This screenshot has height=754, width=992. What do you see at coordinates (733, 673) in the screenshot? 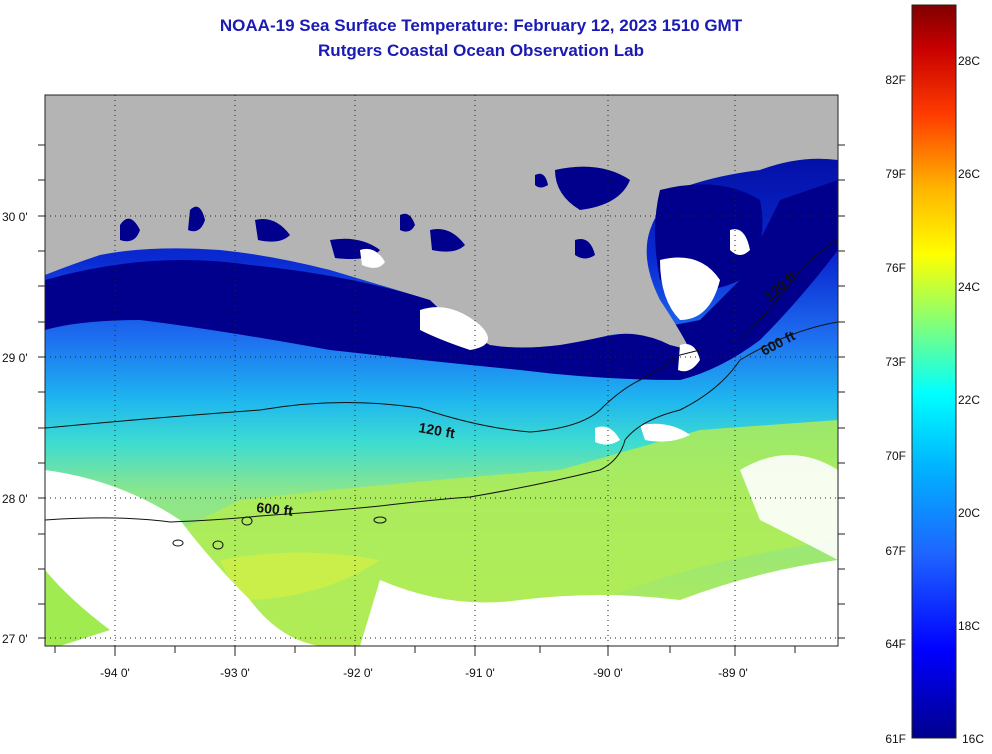
I see `lon-label-89: -89 0'` at bounding box center [733, 673].